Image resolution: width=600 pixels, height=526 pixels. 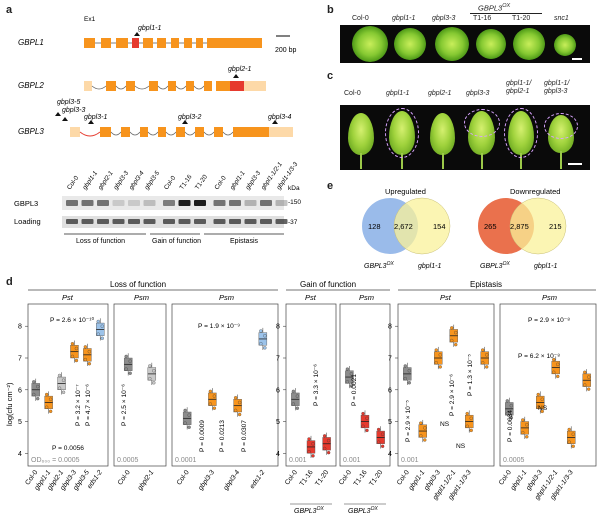 I want to click on p-value-label: P = 6.2 × 10⁻⁸, so click(x=539, y=356).